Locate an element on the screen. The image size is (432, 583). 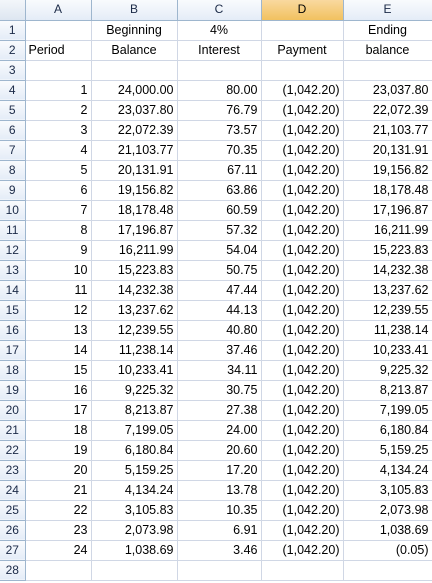
cell-b: Beginning is located at coordinates (134, 30).